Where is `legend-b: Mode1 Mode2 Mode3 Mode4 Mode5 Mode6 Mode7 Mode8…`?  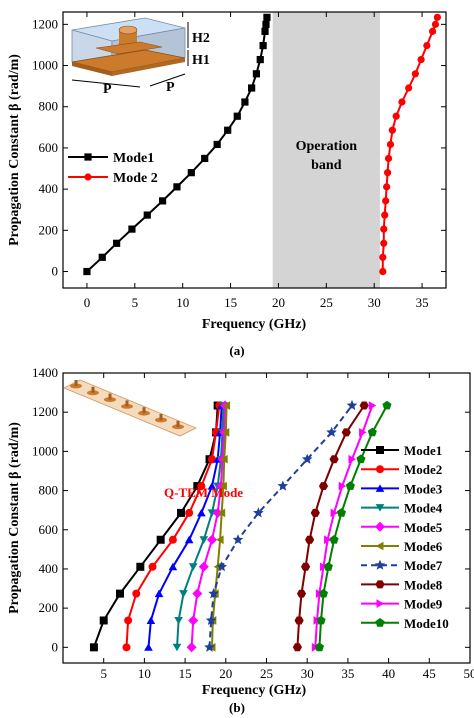
legend-b: Mode1 Mode2 Mode3 Mode4 Mode5 Mode6 Mode7 Mode8… is located at coordinates (405, 537).